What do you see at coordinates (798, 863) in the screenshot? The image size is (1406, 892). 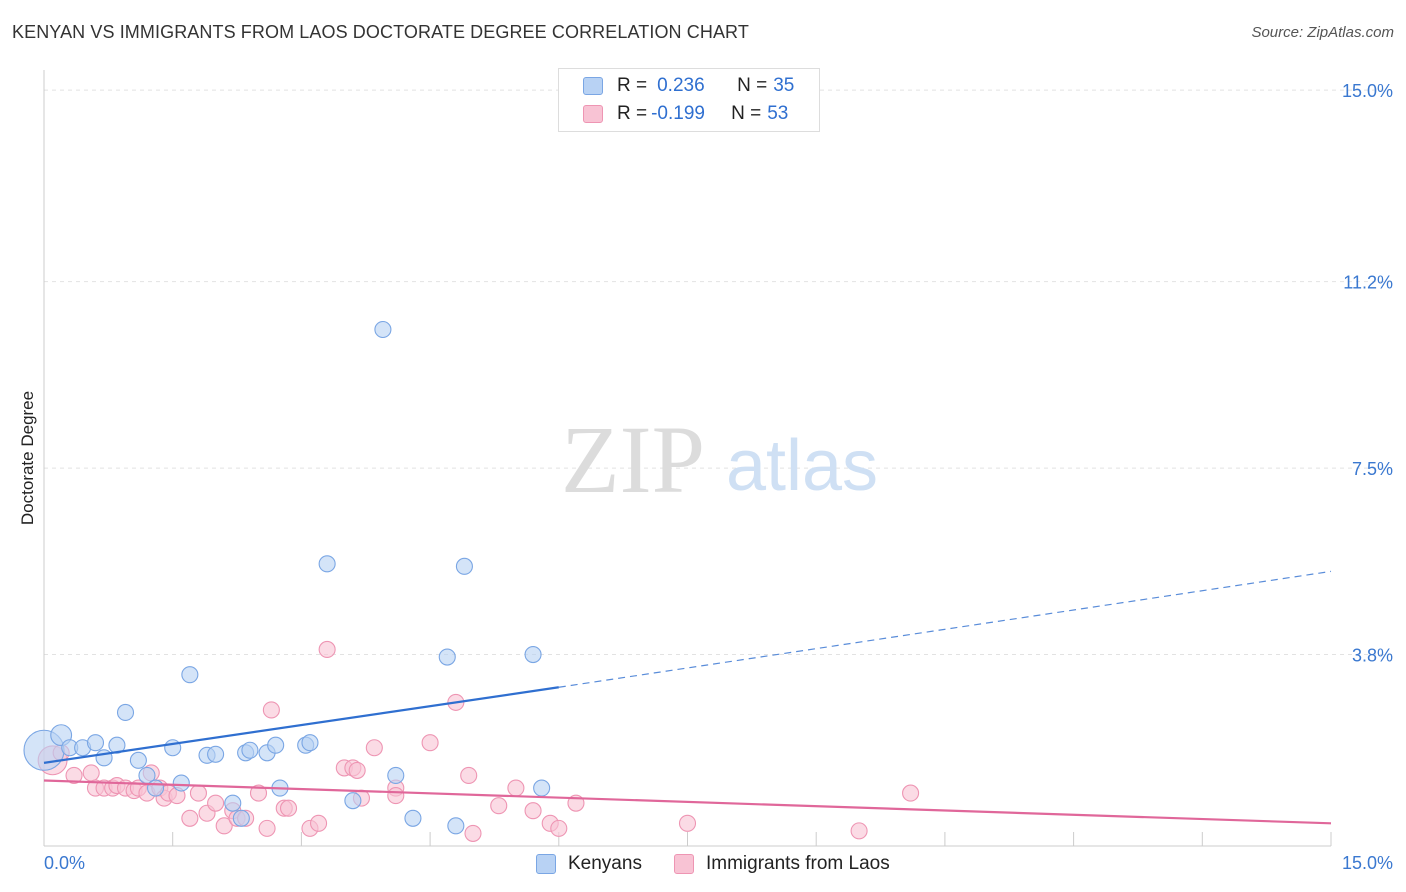 I see `laos-legend-label: Immigrants from Laos` at bounding box center [798, 863].